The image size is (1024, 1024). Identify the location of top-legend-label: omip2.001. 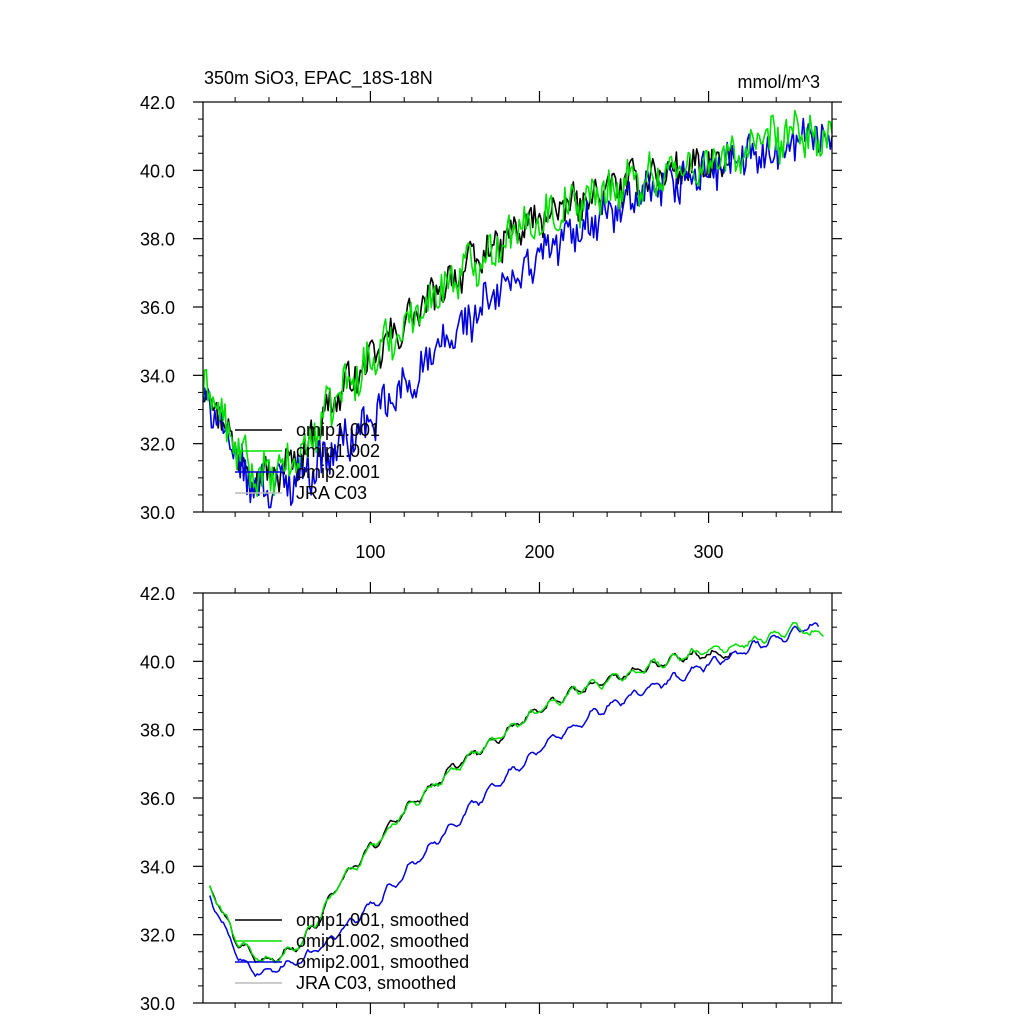
(338, 472).